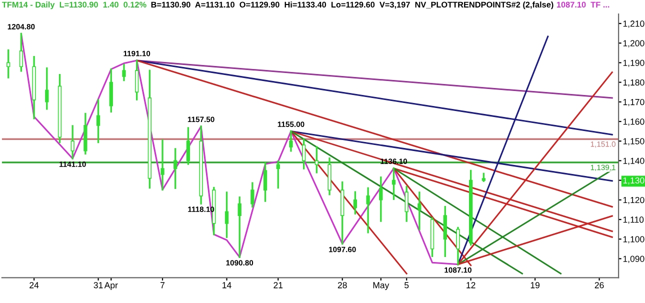 The image size is (645, 303). Describe the element at coordinates (74, 6) in the screenshot. I see `chart-title: TFM14 - Daily L=1130.90 1.40 0.12%` at that location.